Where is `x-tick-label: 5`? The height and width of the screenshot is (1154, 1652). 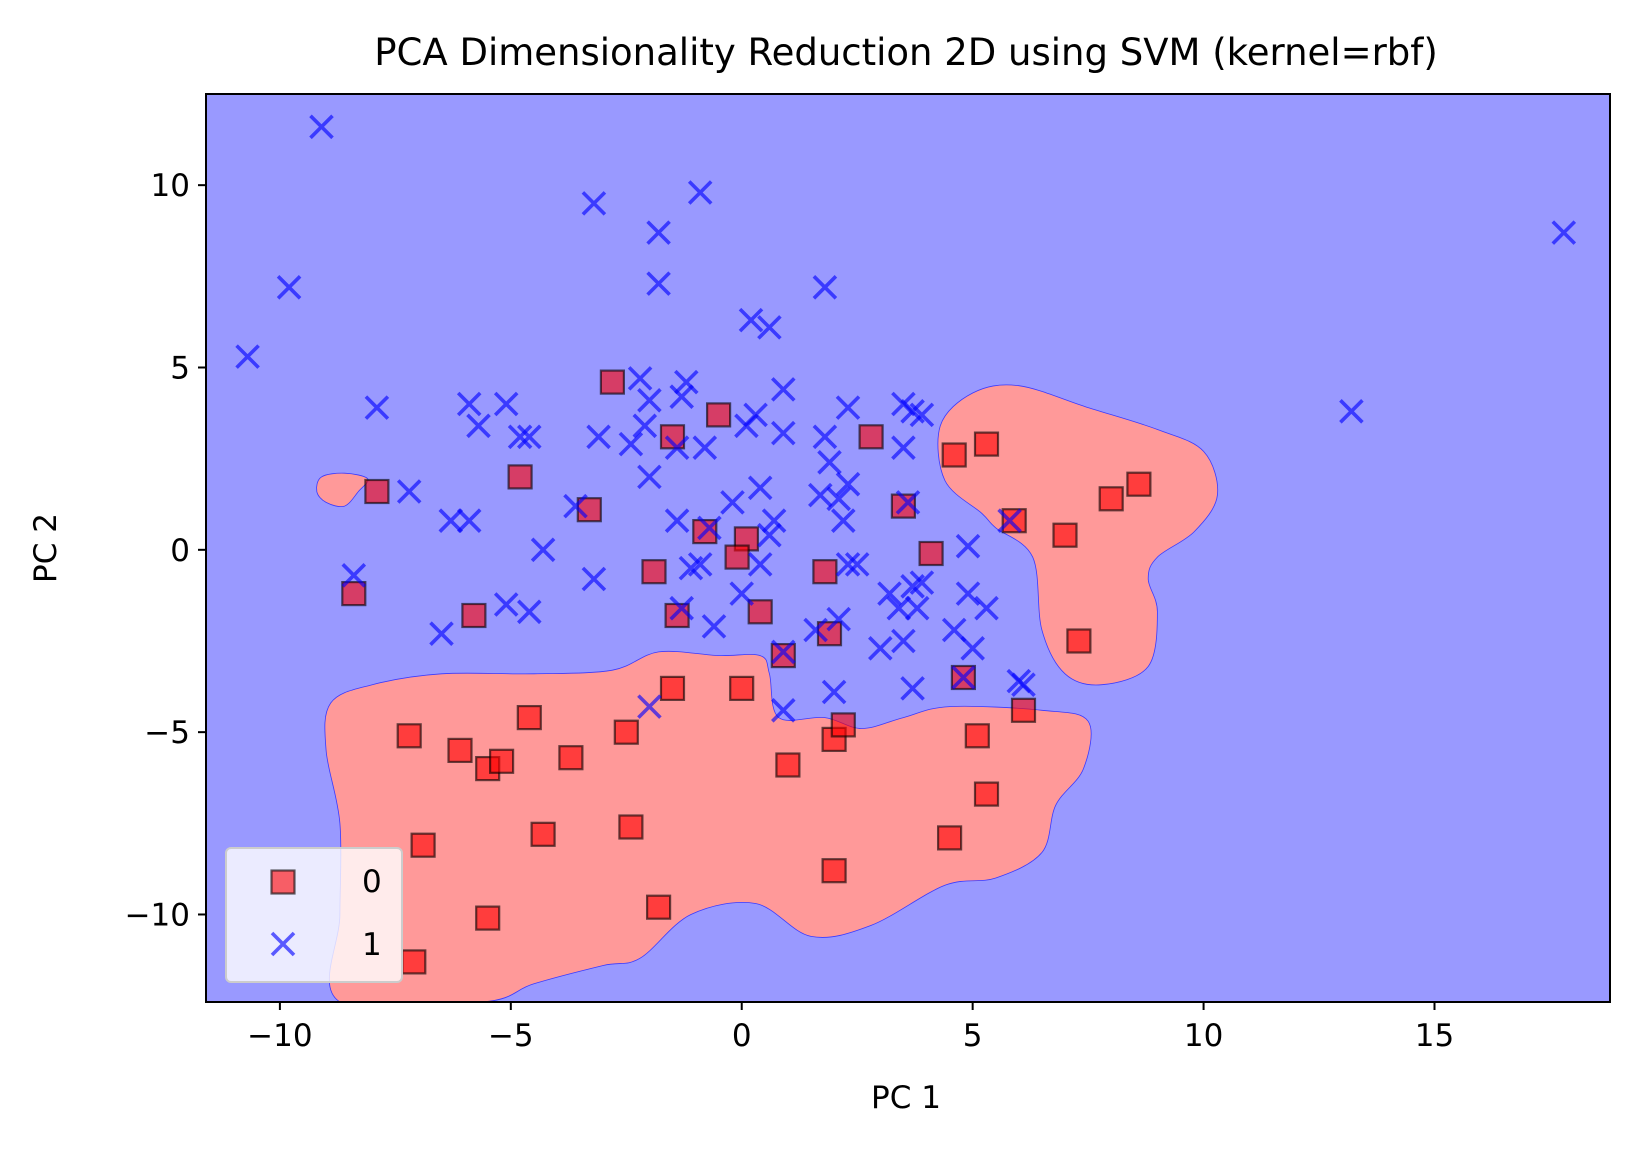 x-tick-label: 5 is located at coordinates (973, 1036).